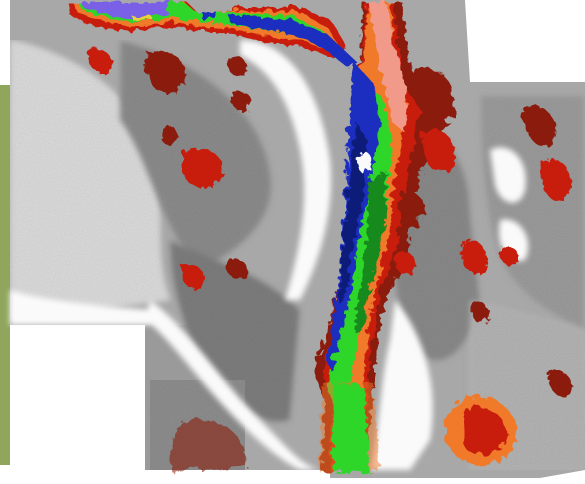 The width and height of the screenshot is (585, 484). I want to click on terrain-dark-center, so click(235, 331).